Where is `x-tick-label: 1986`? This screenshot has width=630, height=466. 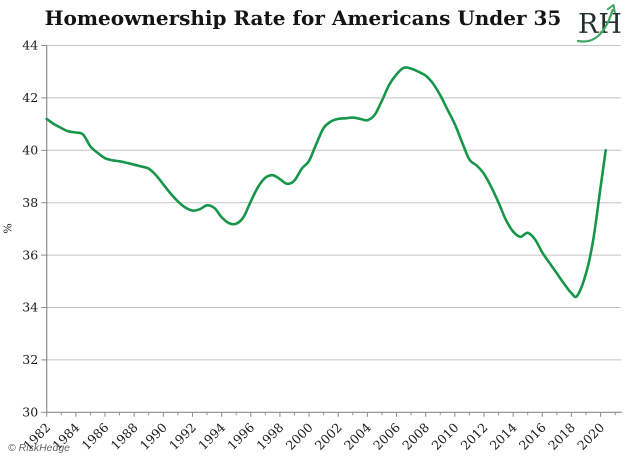
x-tick-label: 1986 is located at coordinates (95, 436).